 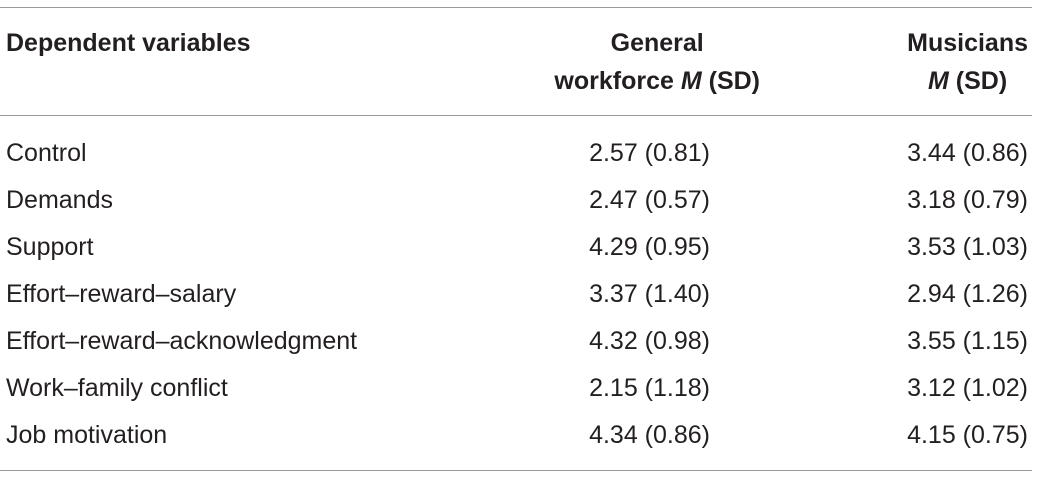 I want to click on cell-general: 4.29 (0.95), so click(x=649, y=247).